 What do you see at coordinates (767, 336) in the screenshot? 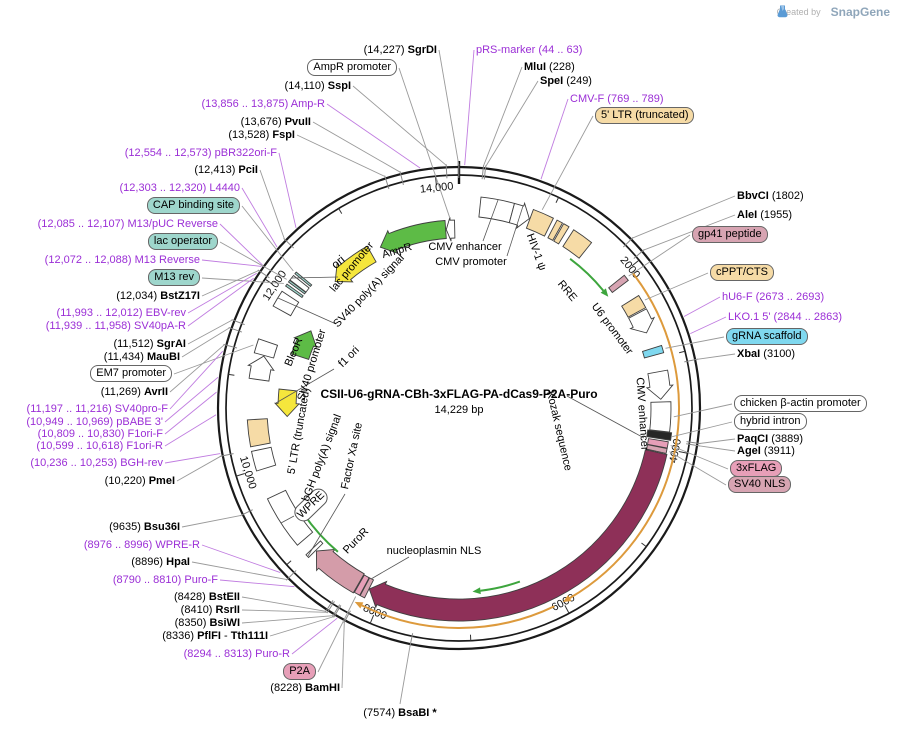
I see `callout-grna-scaffold: gRNA scaffold` at bounding box center [767, 336].